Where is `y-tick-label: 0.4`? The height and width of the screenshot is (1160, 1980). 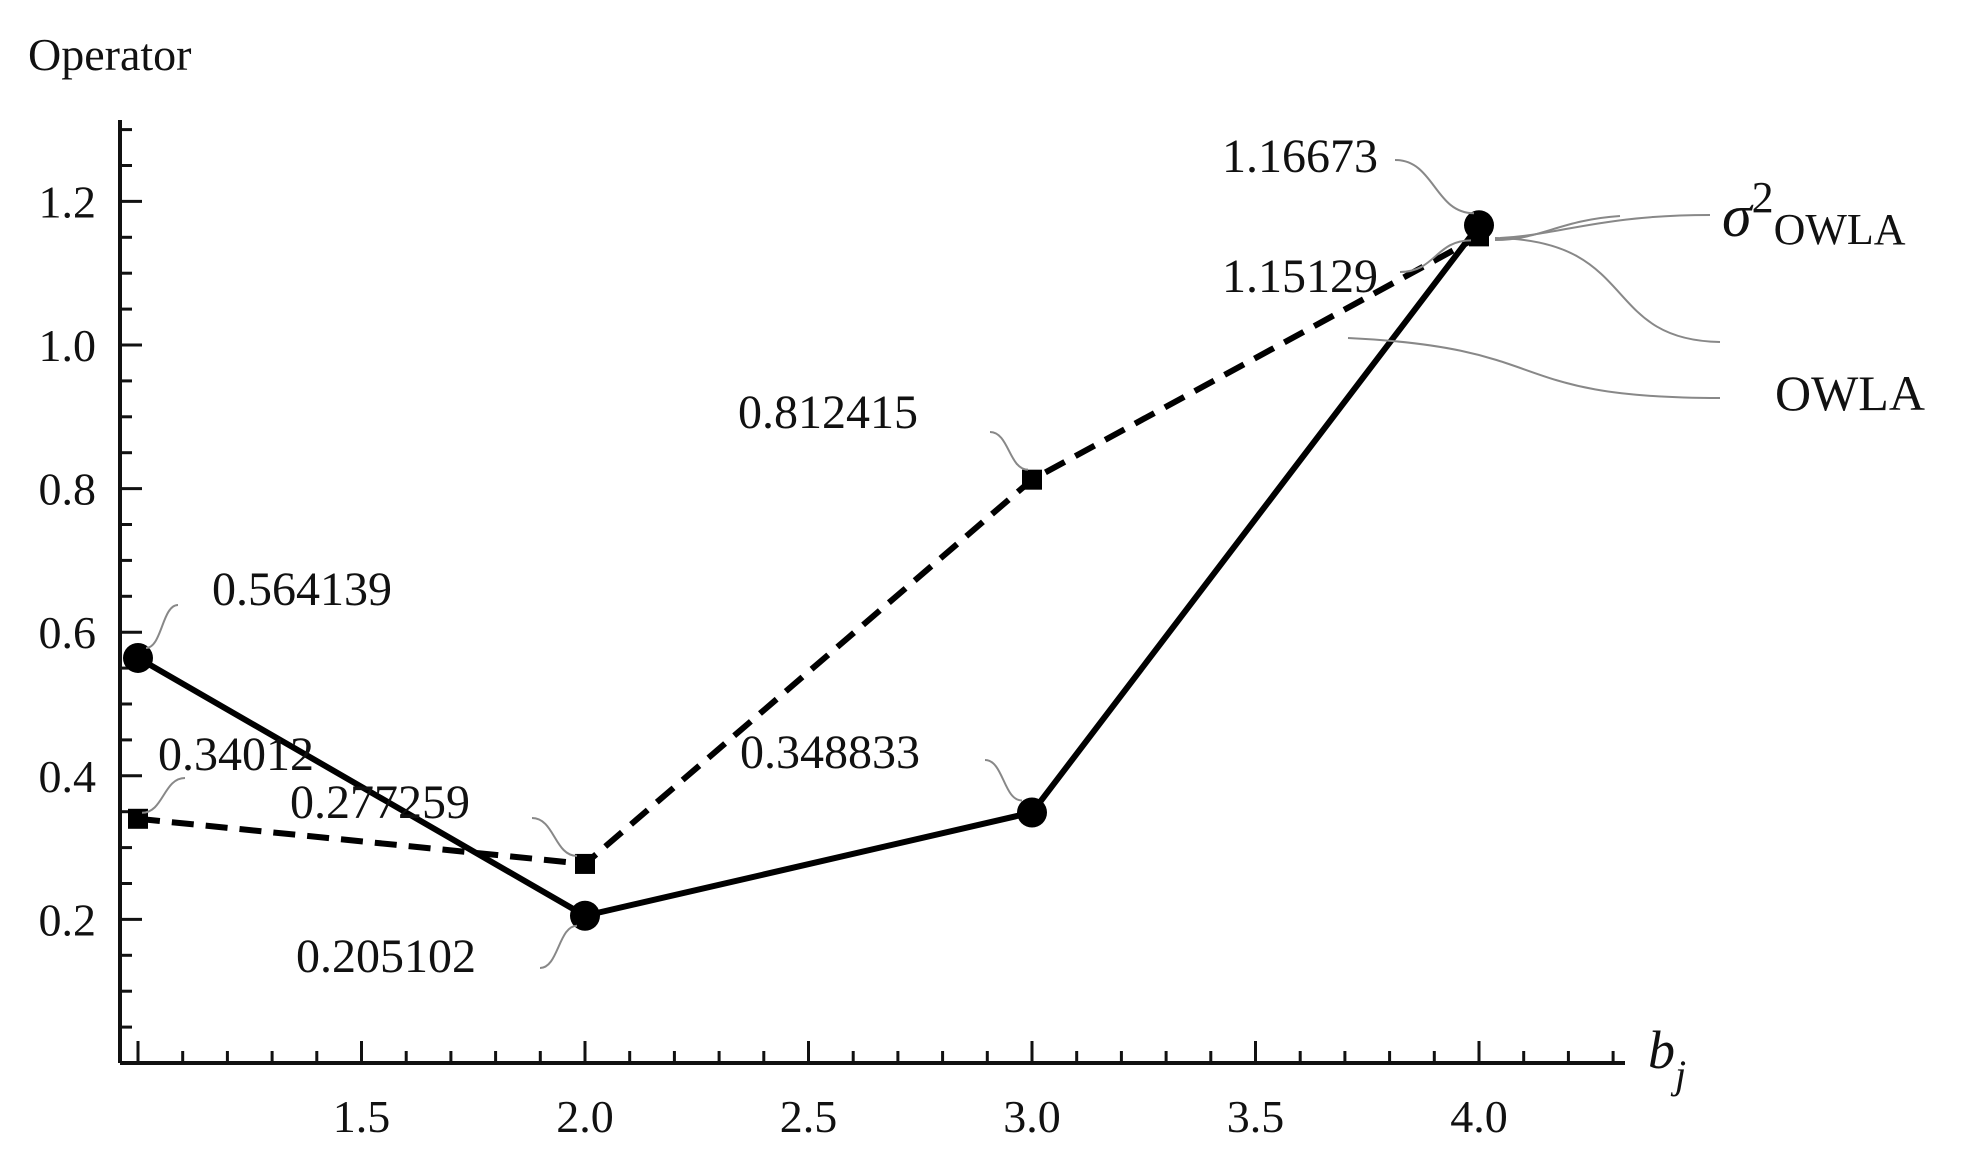
y-tick-label: 0.4 is located at coordinates (68, 776).